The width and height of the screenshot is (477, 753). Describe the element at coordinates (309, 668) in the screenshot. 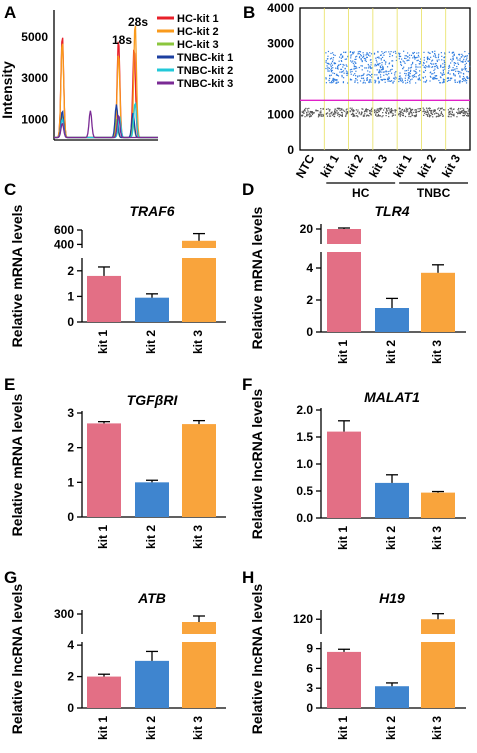

I see `H-ytick-lo-2: 6` at that location.